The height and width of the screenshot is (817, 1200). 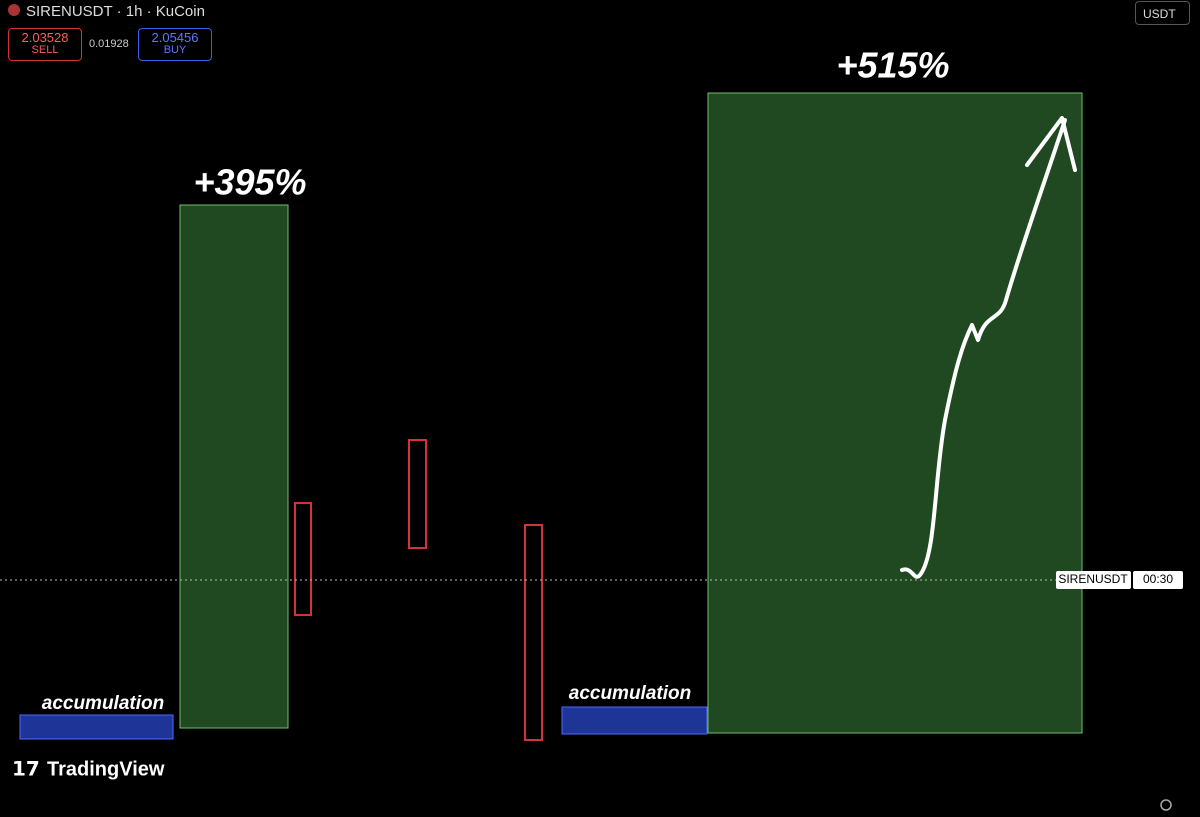 What do you see at coordinates (988, 347) in the screenshot?
I see `hand-drawn-arrow` at bounding box center [988, 347].